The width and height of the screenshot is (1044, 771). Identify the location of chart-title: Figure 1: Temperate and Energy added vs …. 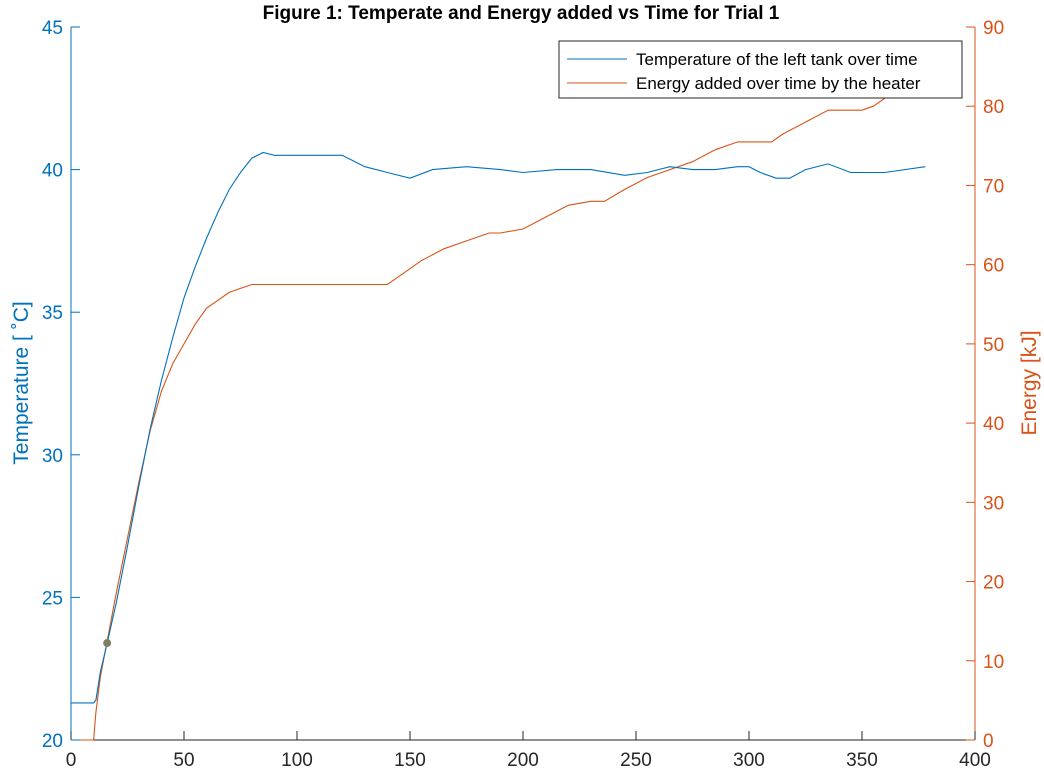
(521, 13).